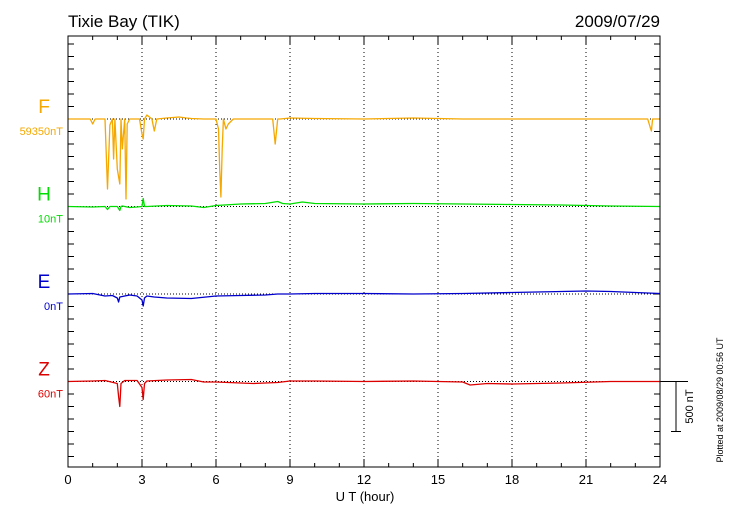 This screenshot has width=730, height=520. What do you see at coordinates (124, 21) in the screenshot?
I see `chart-title: Tixie Bay (TIK)` at bounding box center [124, 21].